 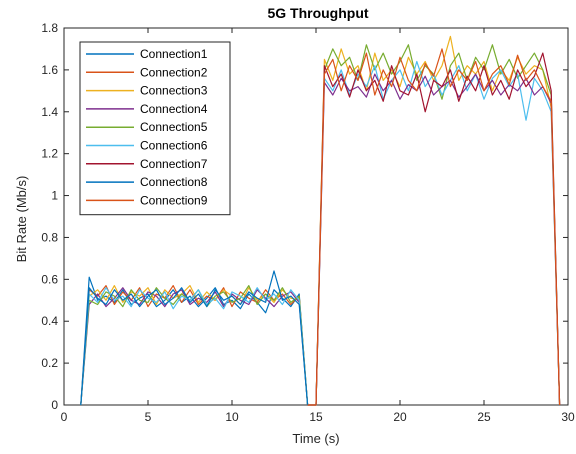 I want to click on legend-label: Connection2, so click(x=174, y=72).